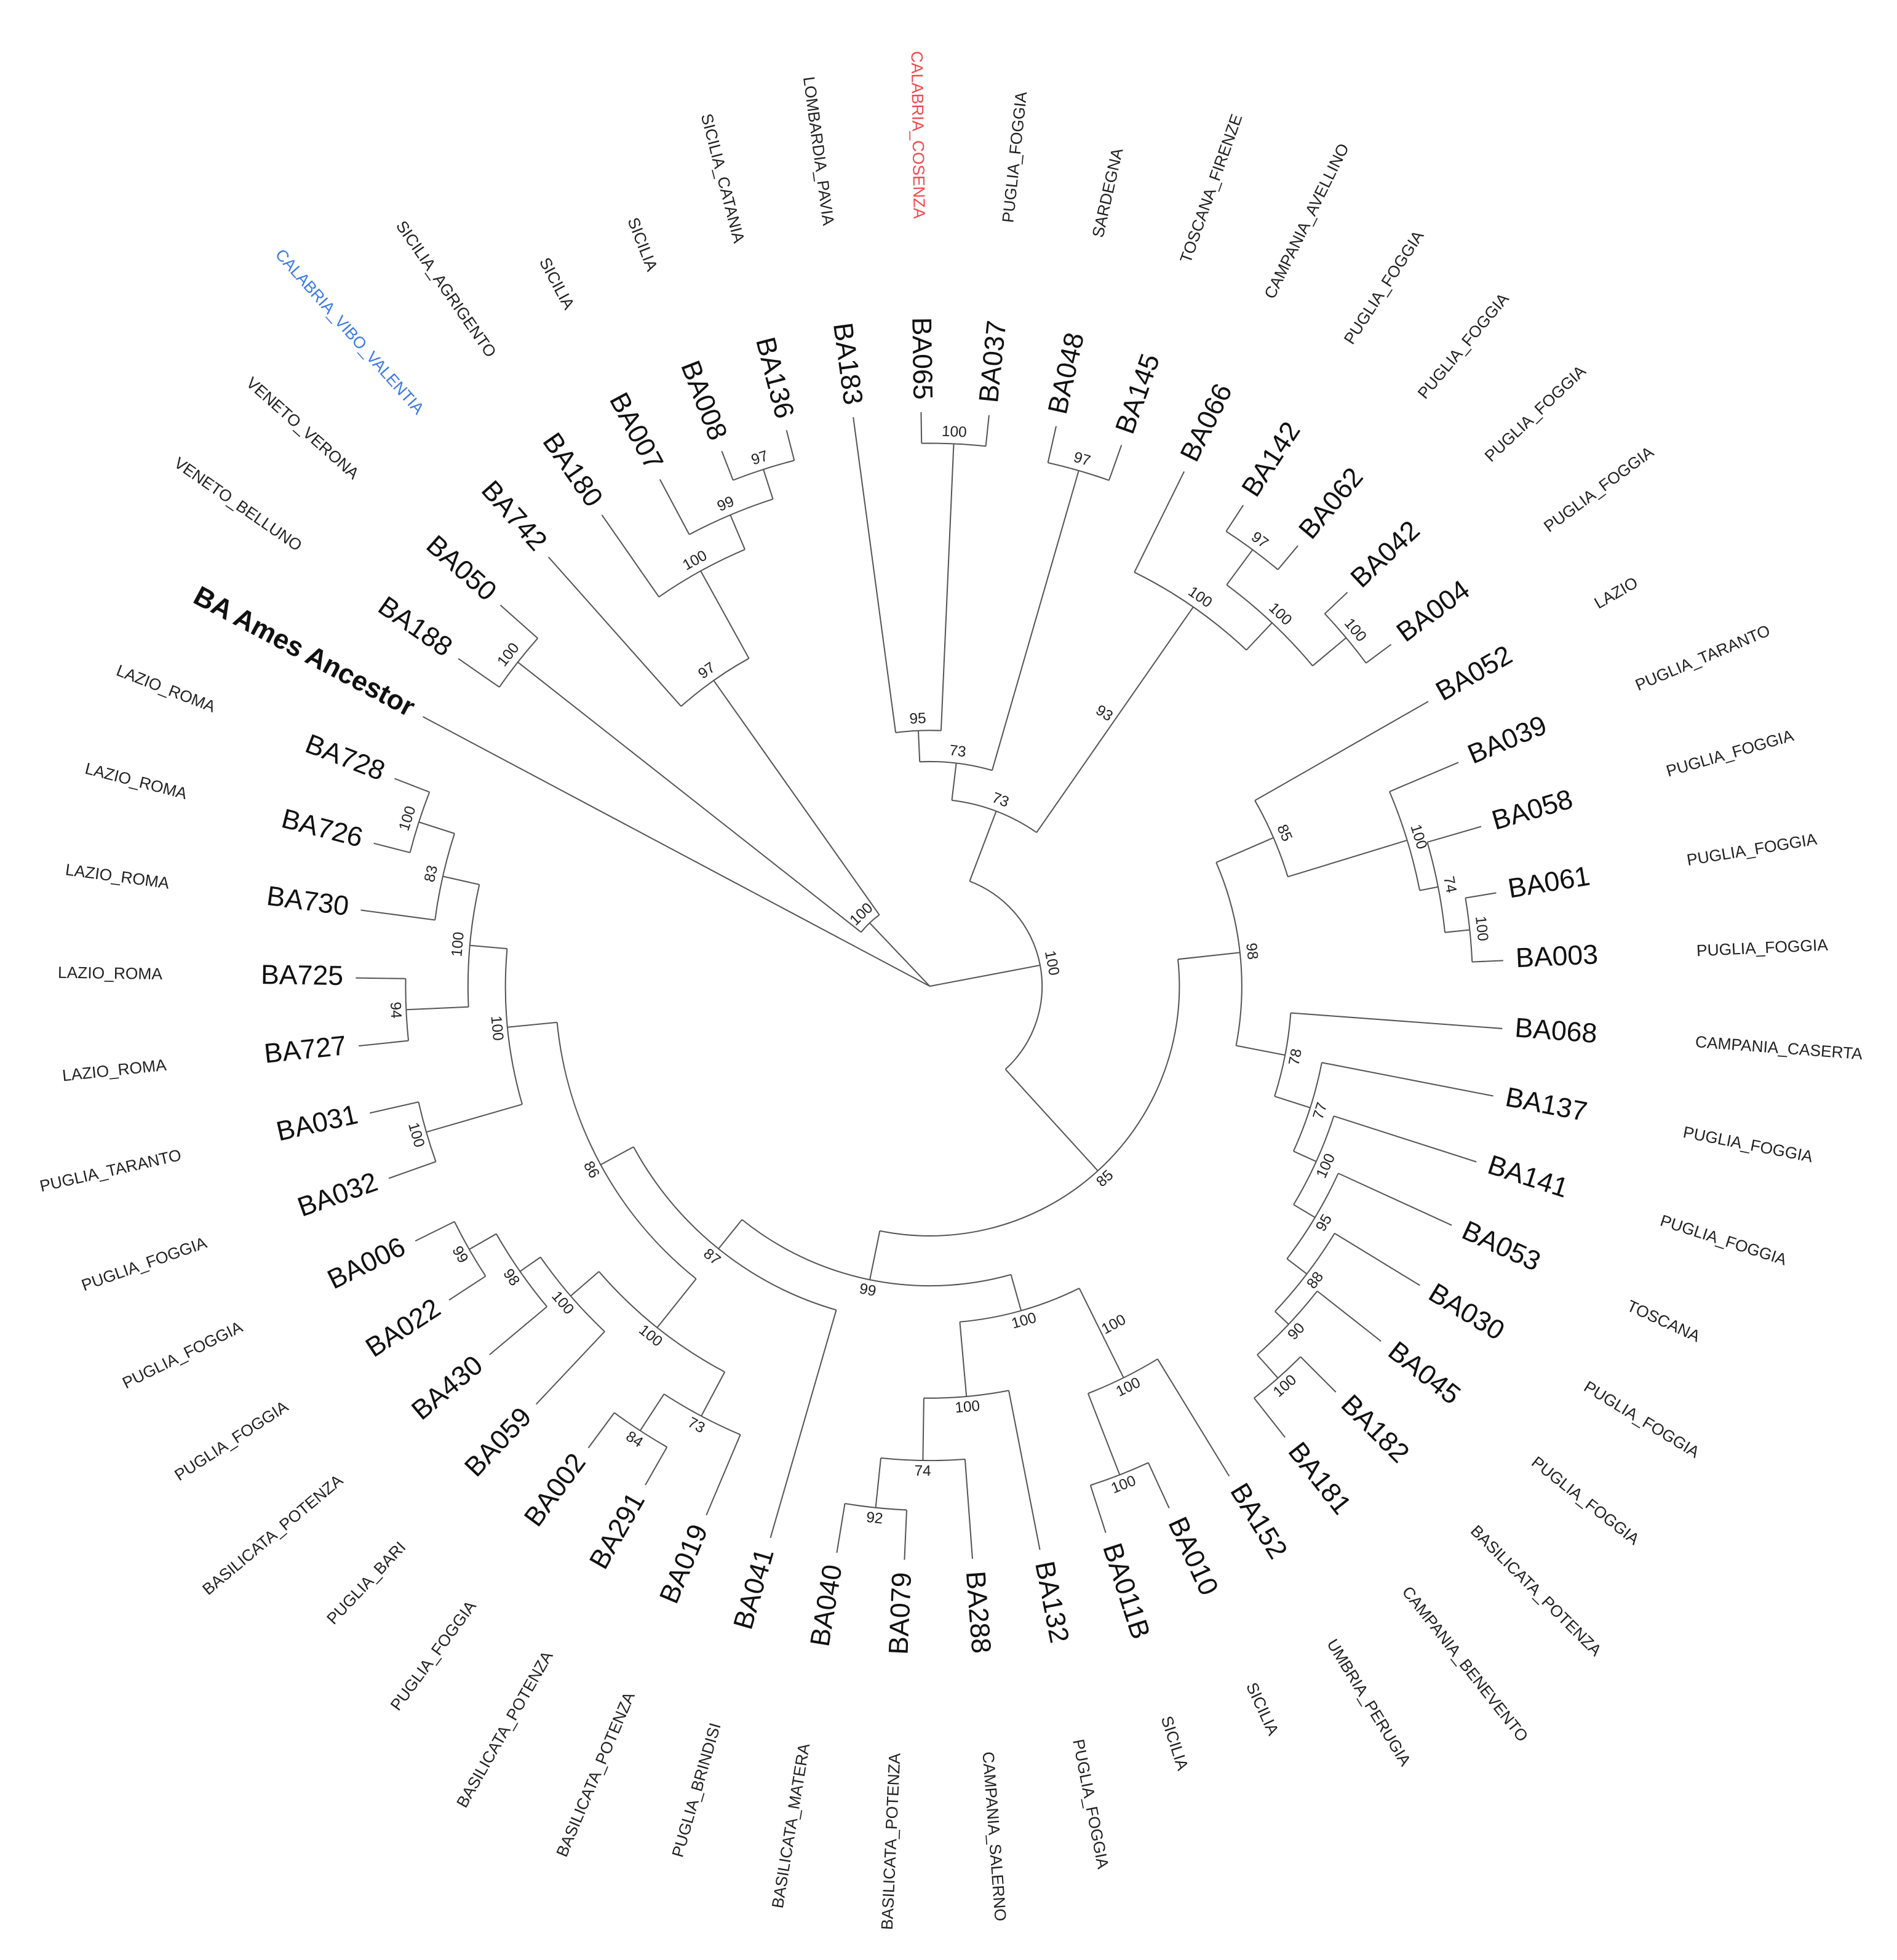 The height and width of the screenshot is (1960, 1897). Describe the element at coordinates (978, 1612) in the screenshot. I see `leaf-label: BA288` at that location.